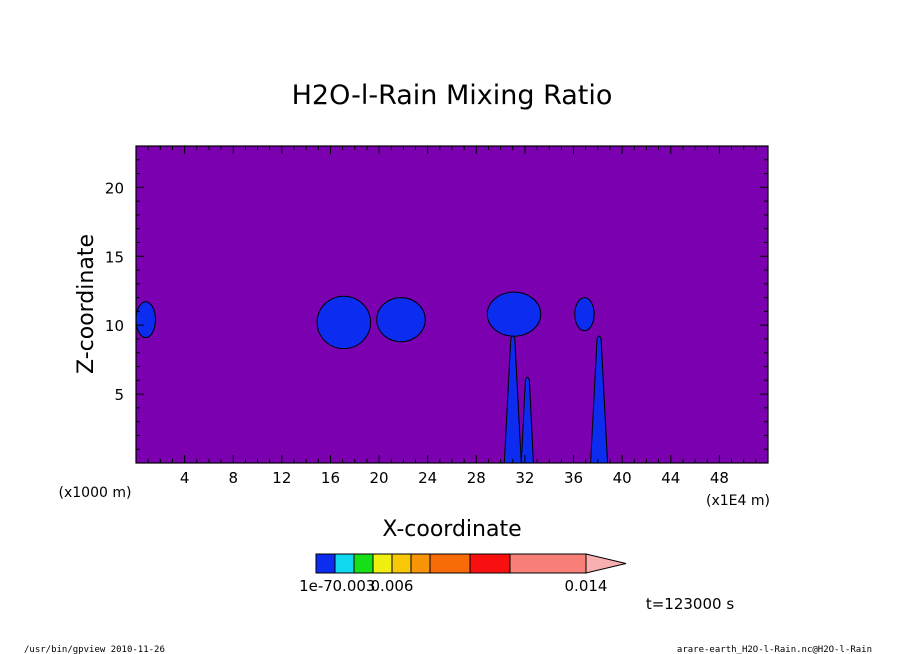  Describe the element at coordinates (452, 95) in the screenshot. I see `chart-title: H2O-l-Rain Mixing Ratio` at that location.